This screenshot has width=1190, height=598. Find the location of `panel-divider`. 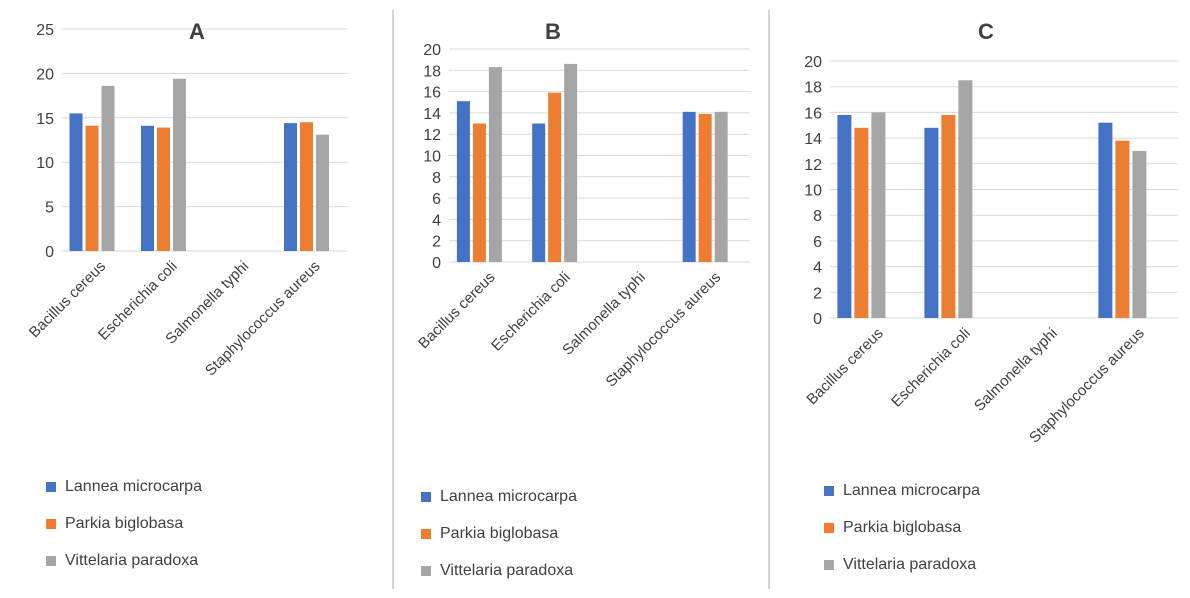

panel-divider is located at coordinates (769, 299).